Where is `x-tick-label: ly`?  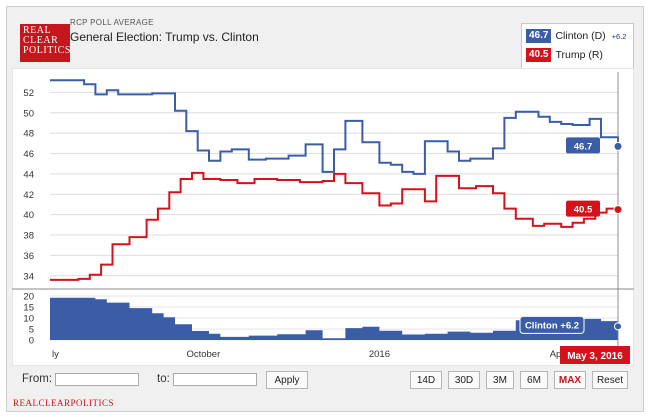 x-tick-label: ly is located at coordinates (55, 354).